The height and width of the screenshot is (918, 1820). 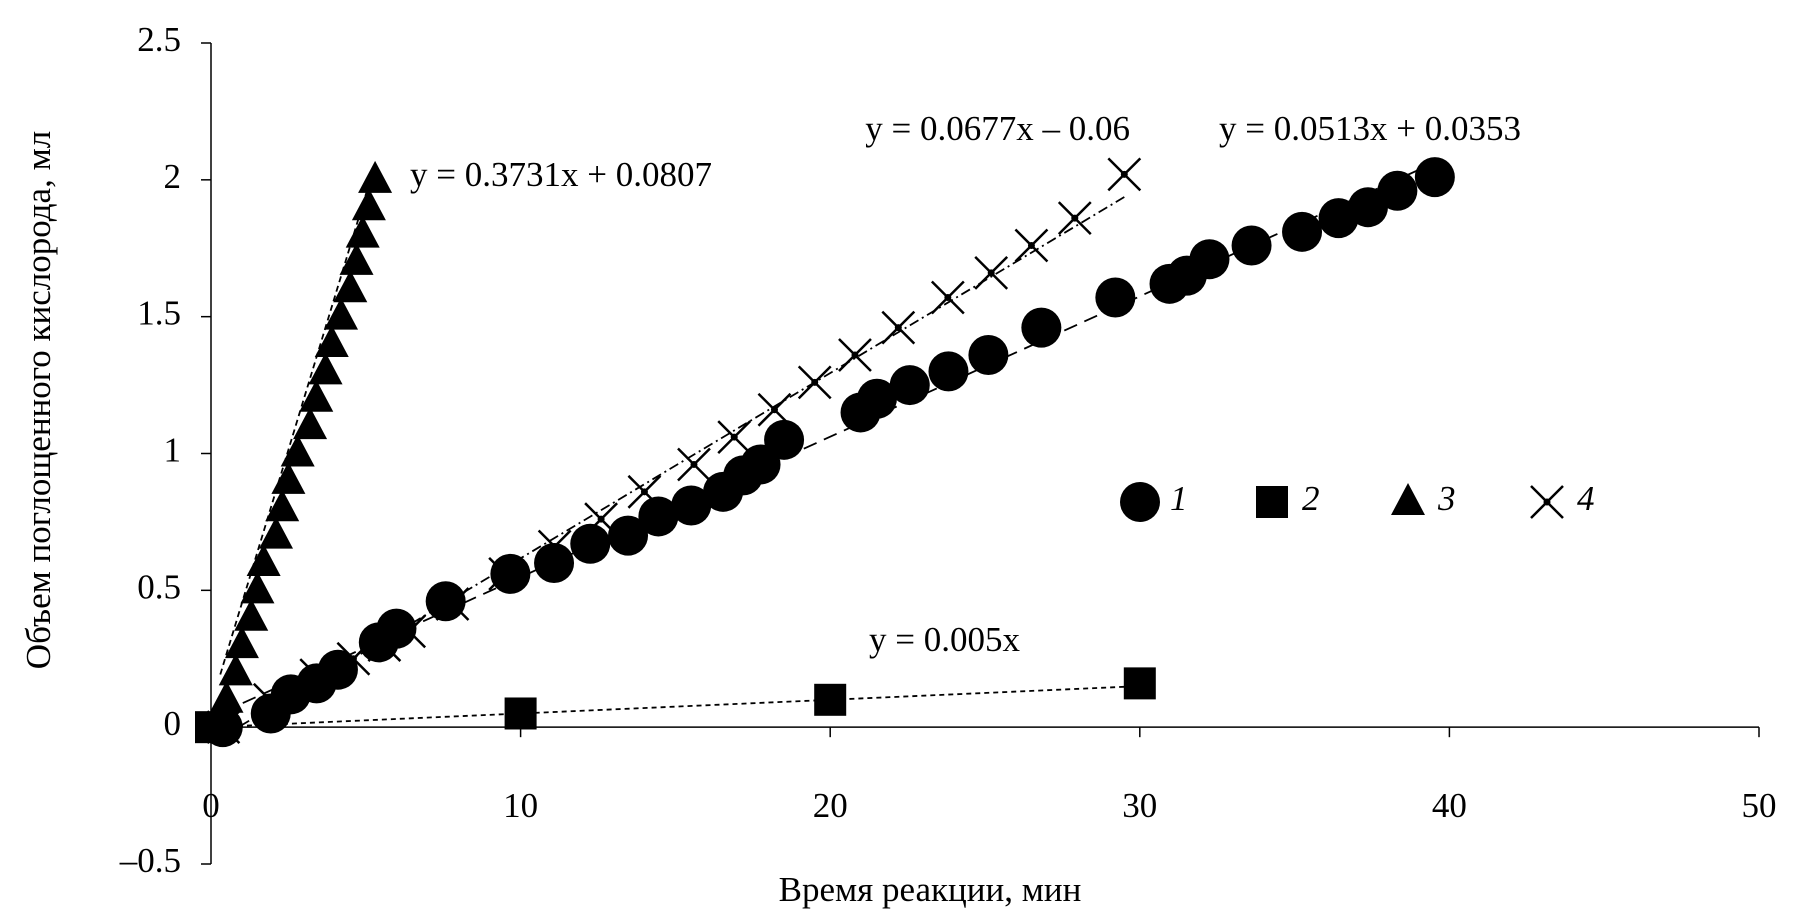 What do you see at coordinates (38, 400) in the screenshot?
I see `y-axis-label: Объем поглощенного кислорода, мл` at bounding box center [38, 400].